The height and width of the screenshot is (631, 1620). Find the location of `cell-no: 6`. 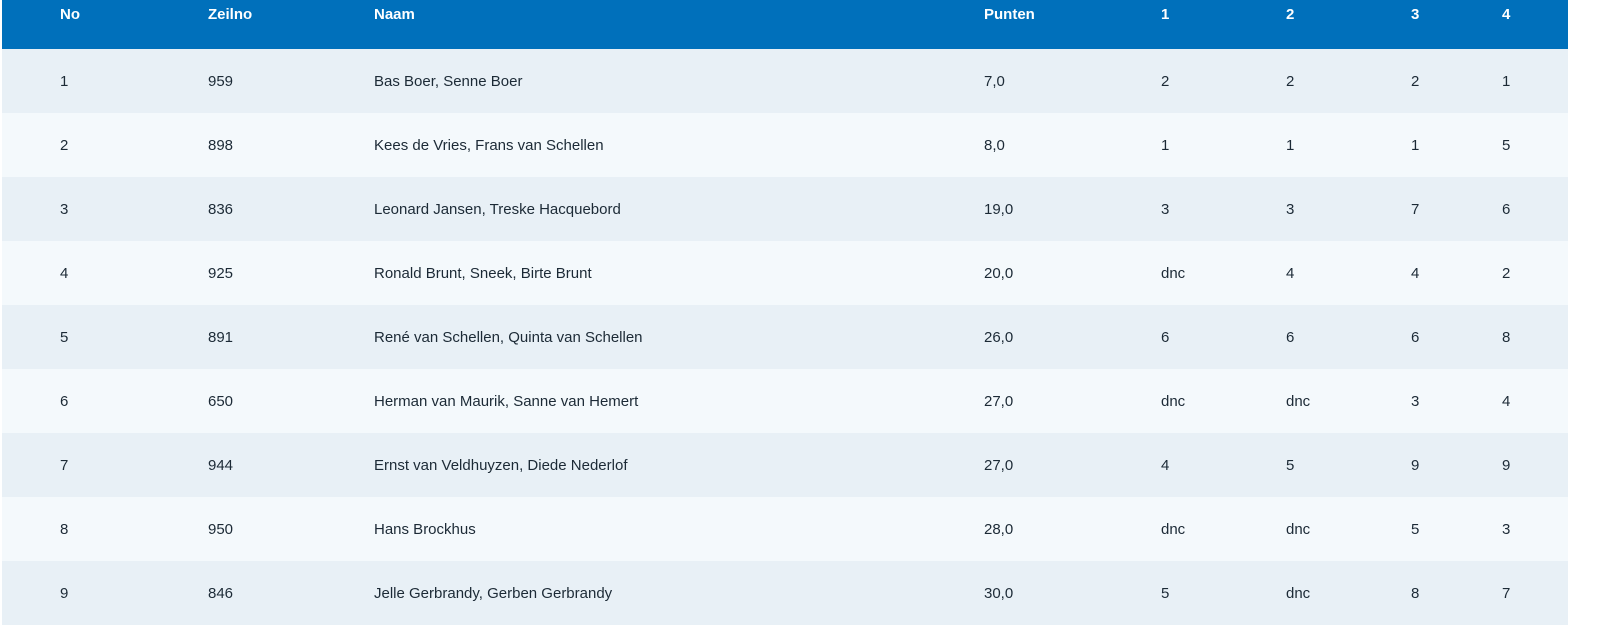

cell-no: 6 is located at coordinates (64, 401).